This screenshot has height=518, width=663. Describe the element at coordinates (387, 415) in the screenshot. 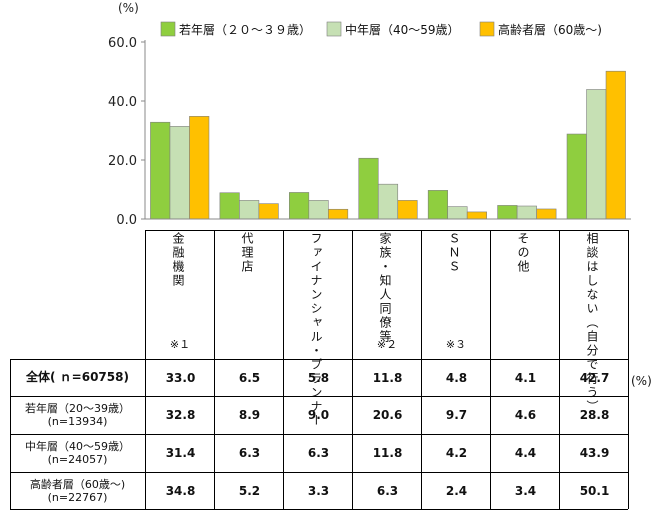

I see `table-cell: 20.6` at that location.